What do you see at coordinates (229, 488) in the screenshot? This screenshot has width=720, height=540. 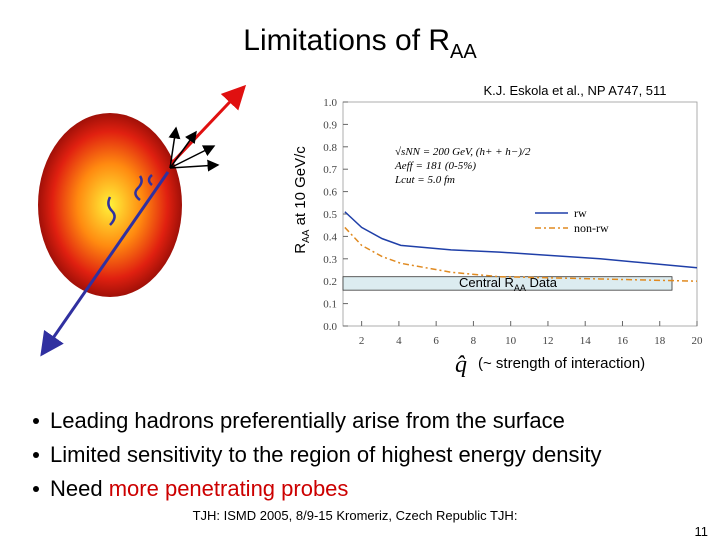 I see `bullet-run: more penetrating probes` at bounding box center [229, 488].